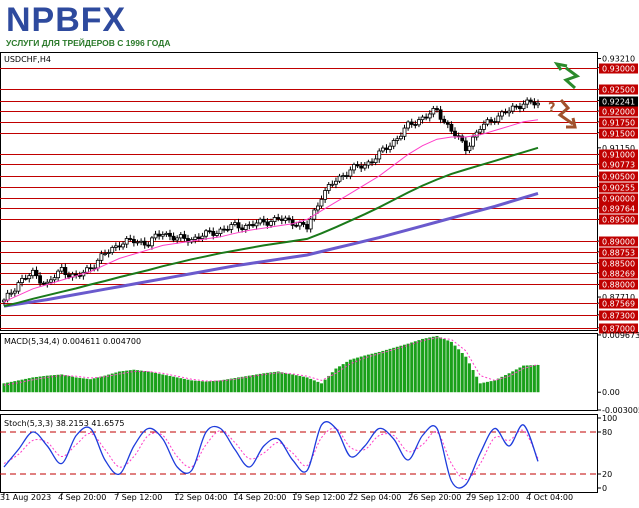 This screenshot has height=508, width=639. I want to click on time-tick-label: 26 Sep 20:00, so click(434, 497).